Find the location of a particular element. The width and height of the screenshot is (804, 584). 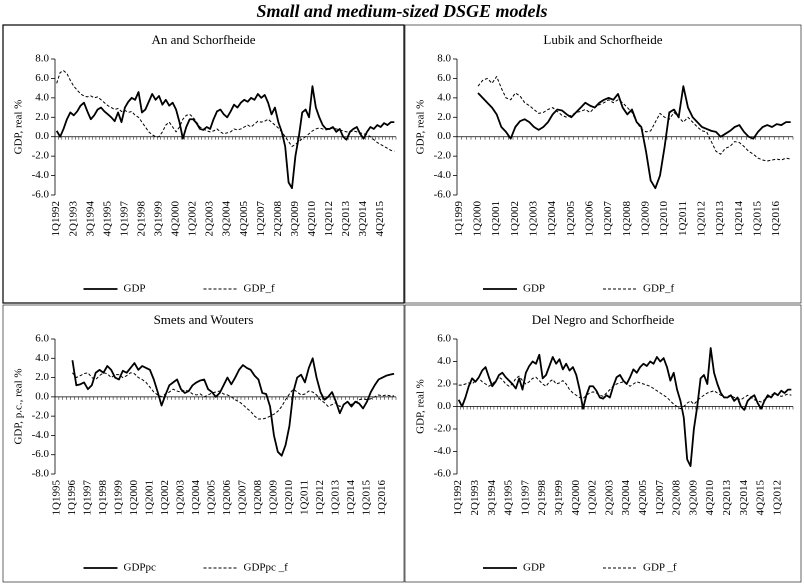

x-tick-label: 3Q1999 is located at coordinates (559, 498).